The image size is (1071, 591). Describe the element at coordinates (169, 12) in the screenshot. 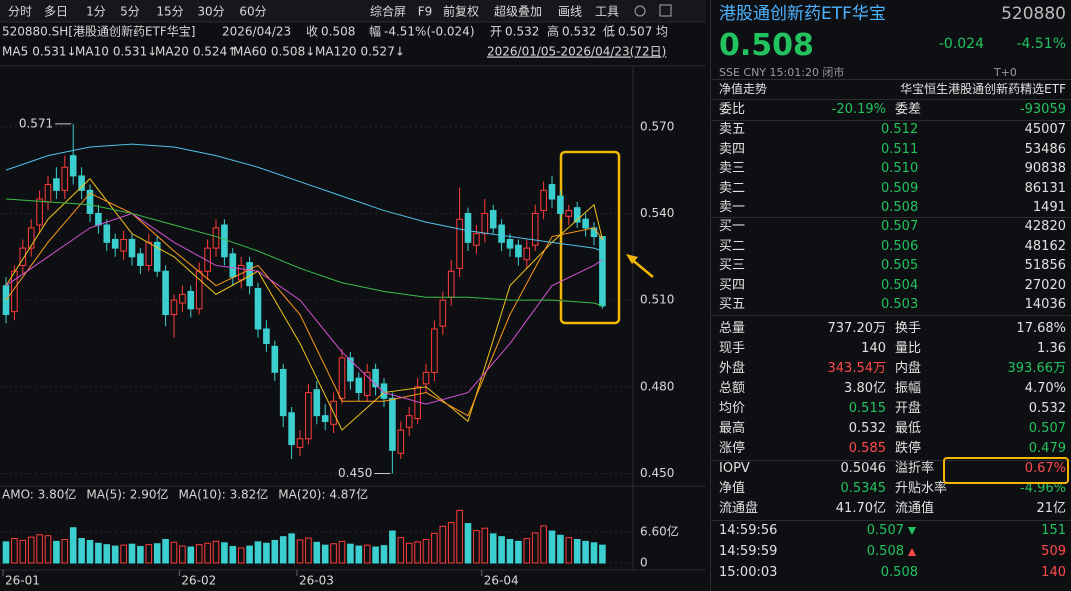

I see `period-tab: 15分` at that location.